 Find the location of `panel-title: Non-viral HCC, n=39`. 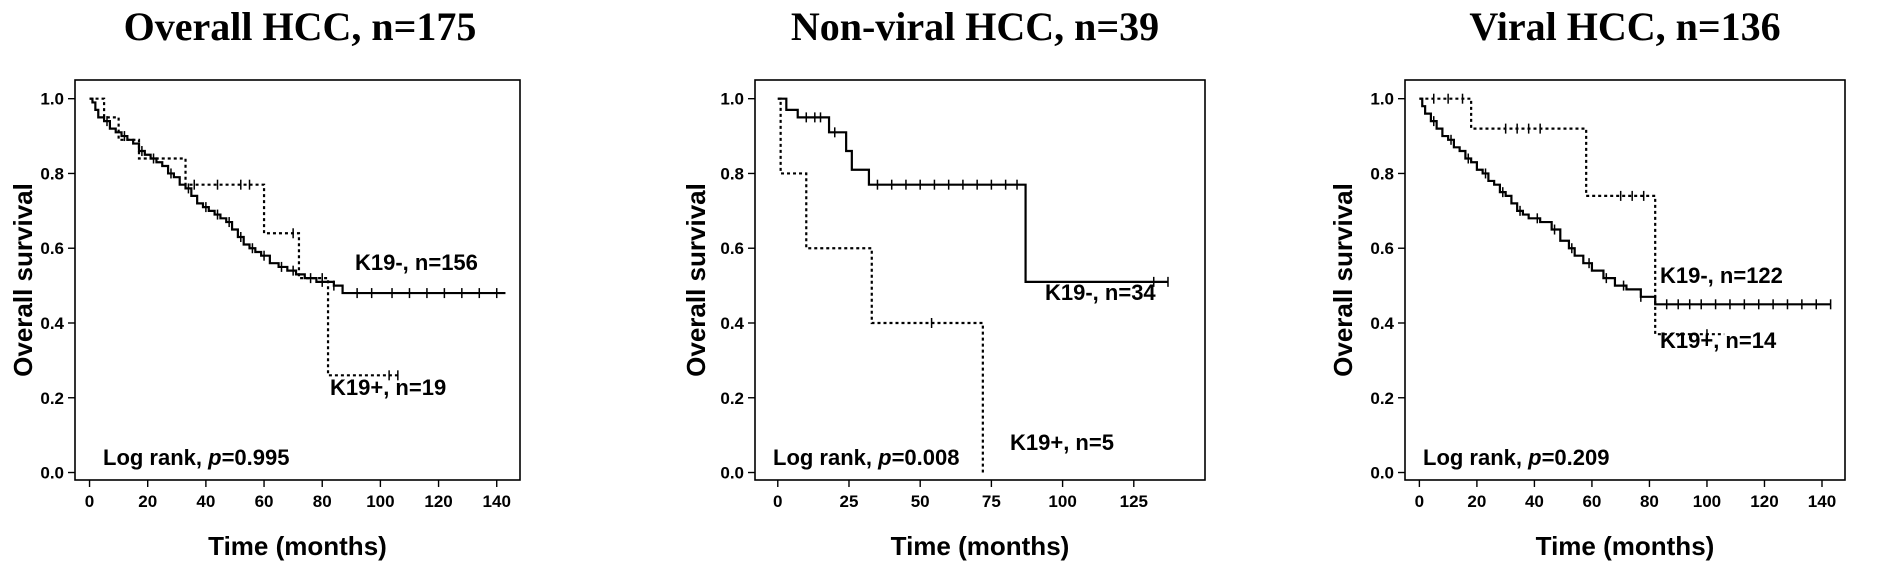

panel-title: Non-viral HCC, n=39 is located at coordinates (975, 26).